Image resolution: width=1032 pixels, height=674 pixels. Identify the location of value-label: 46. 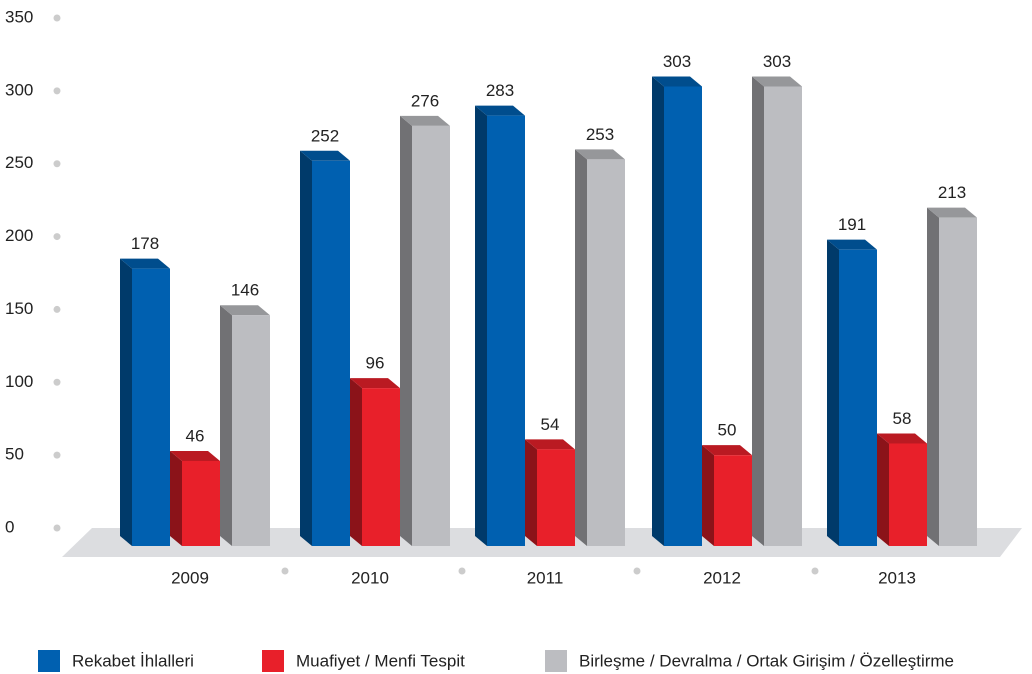
(195, 435).